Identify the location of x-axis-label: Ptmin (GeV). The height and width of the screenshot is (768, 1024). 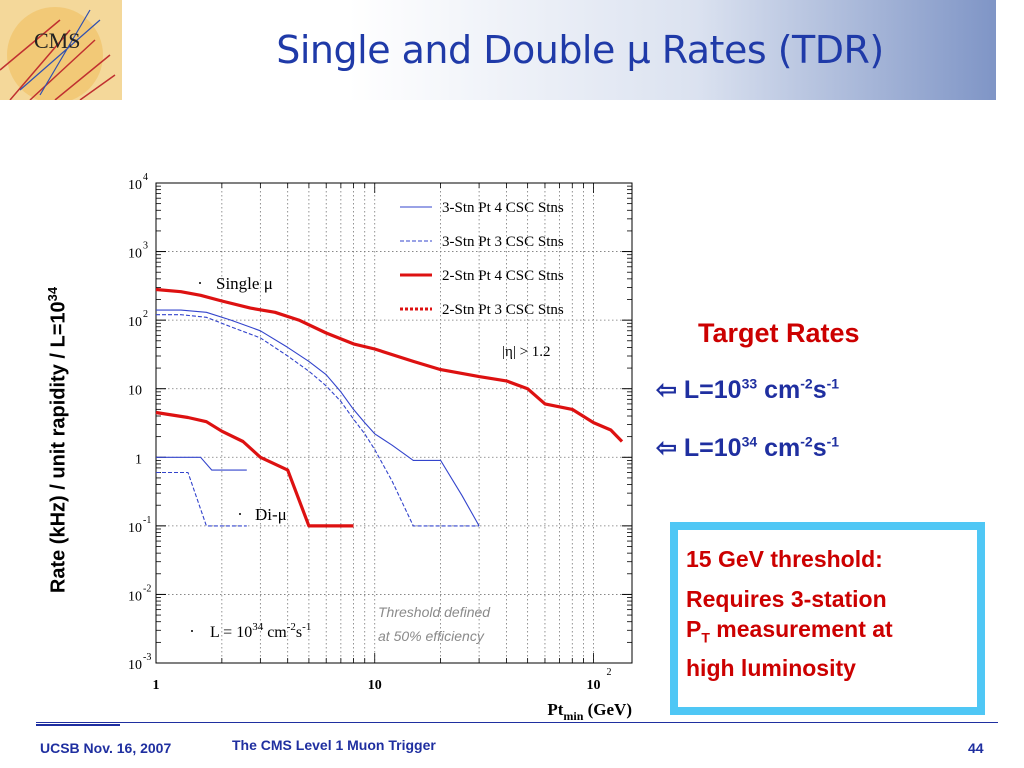
(589, 711).